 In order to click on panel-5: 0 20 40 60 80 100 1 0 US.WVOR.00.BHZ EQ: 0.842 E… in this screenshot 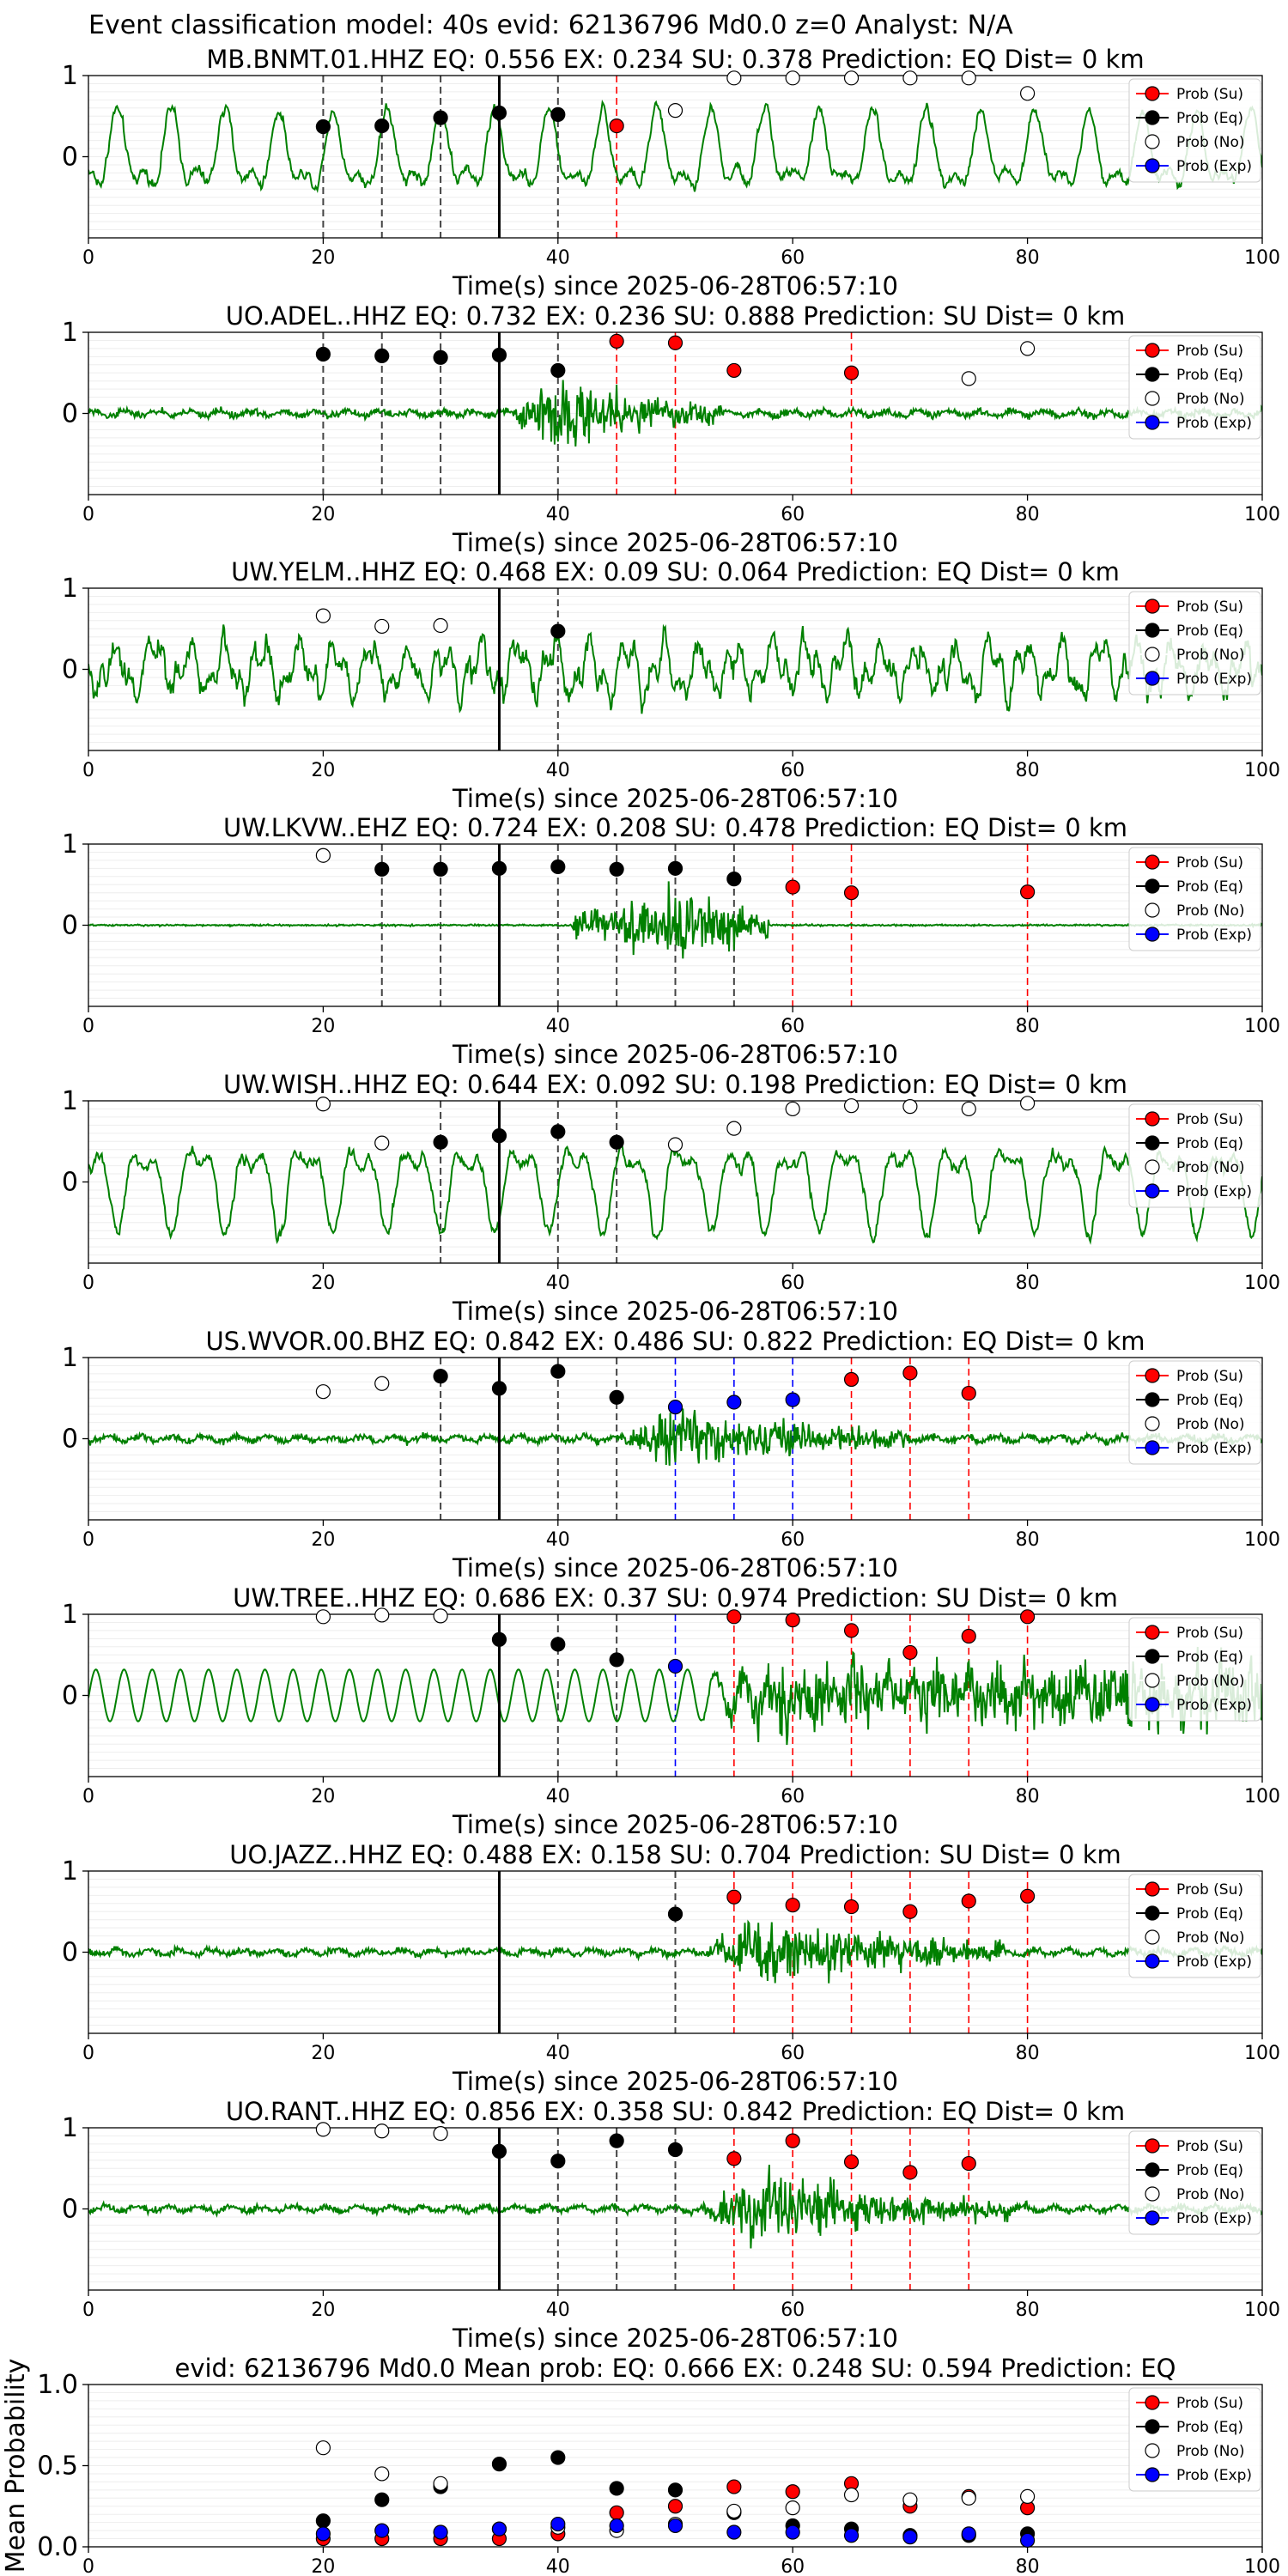, I will do `click(671, 1455)`.